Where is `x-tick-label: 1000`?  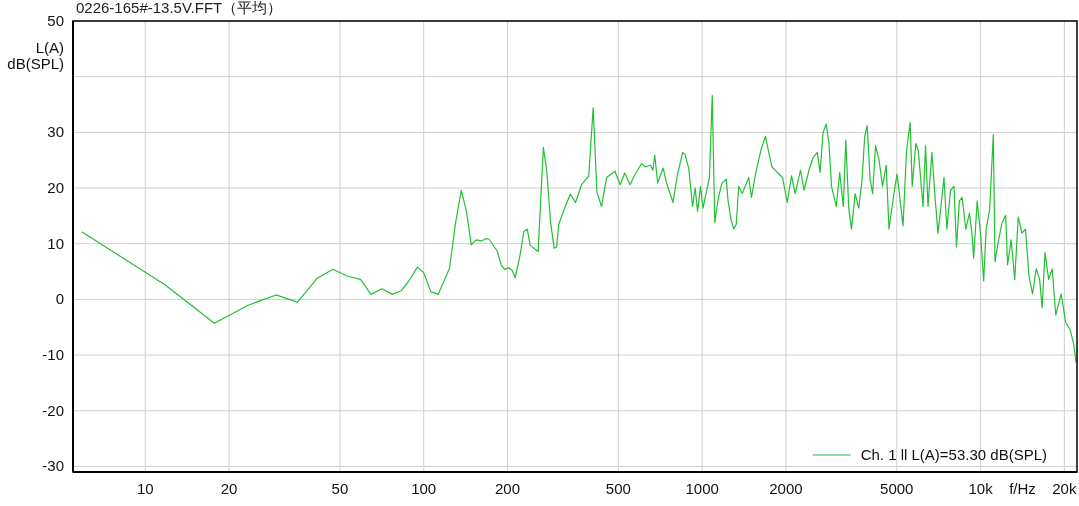 x-tick-label: 1000 is located at coordinates (702, 488).